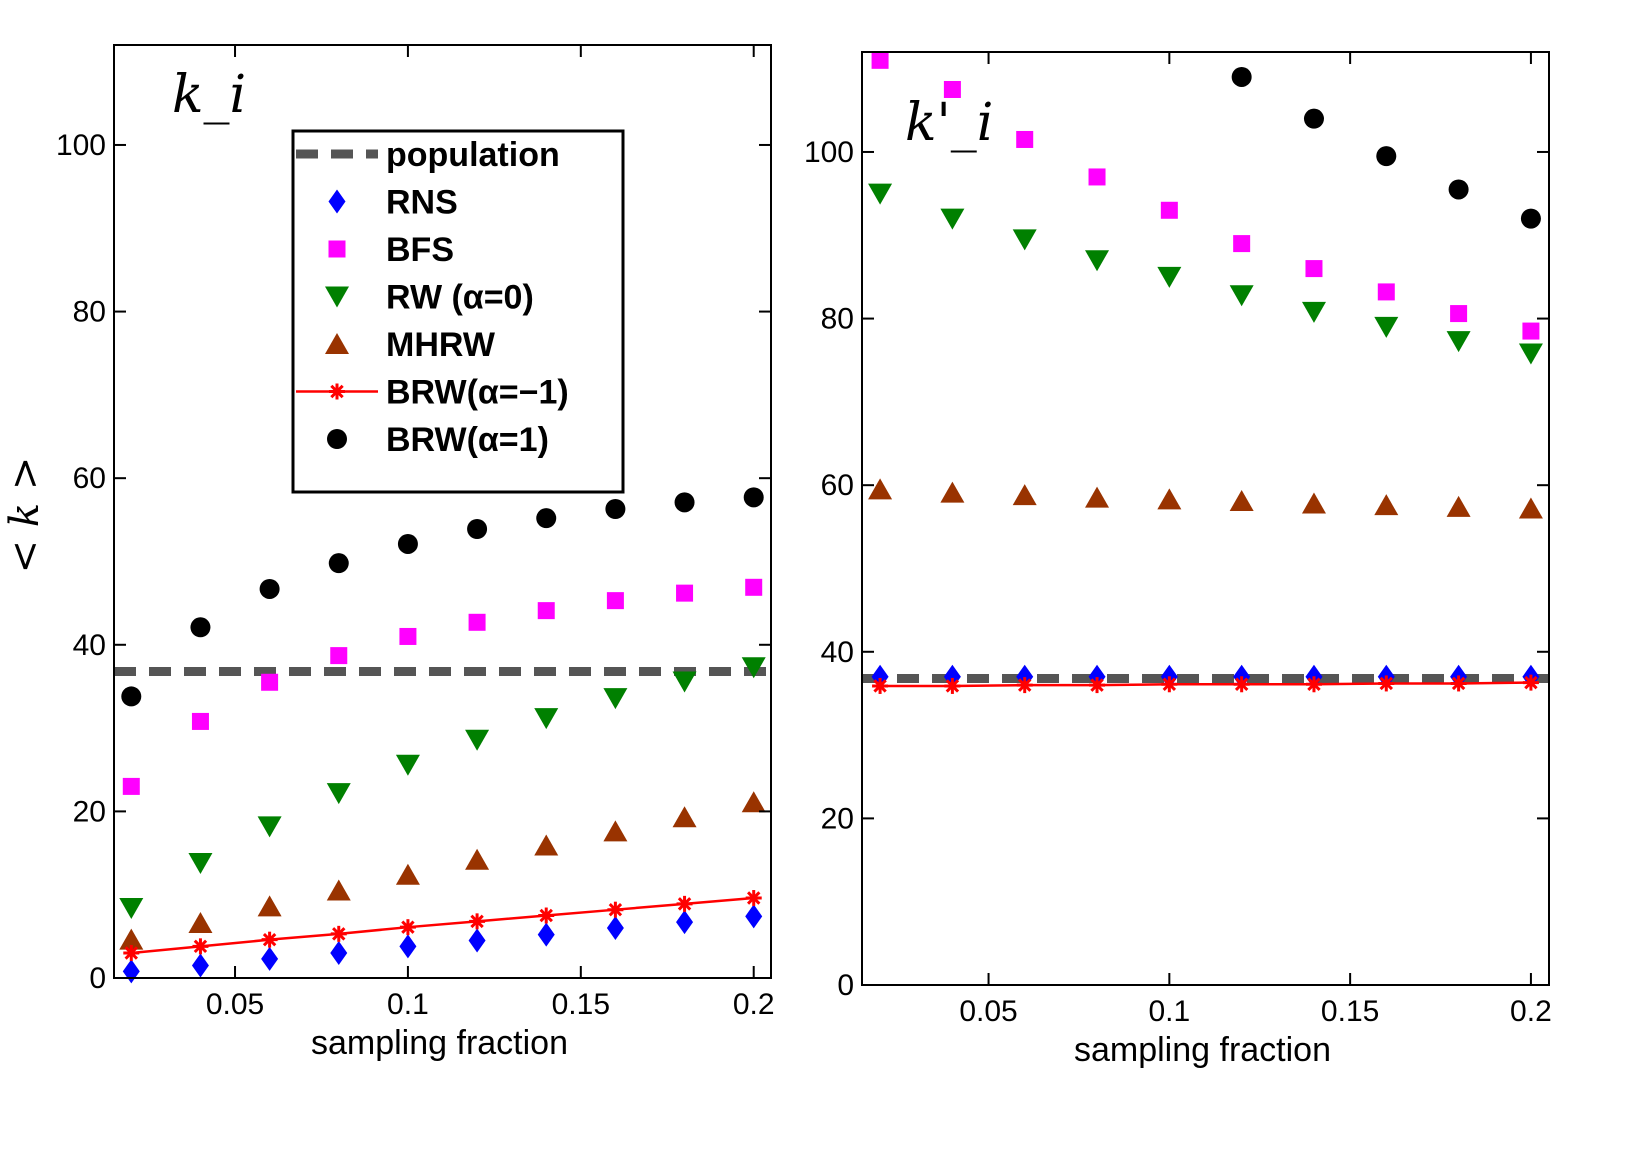 Image resolution: width=1646 pixels, height=1150 pixels. What do you see at coordinates (1169, 1011) in the screenshot?
I see `x-tick-label: 0.1` at bounding box center [1169, 1011].